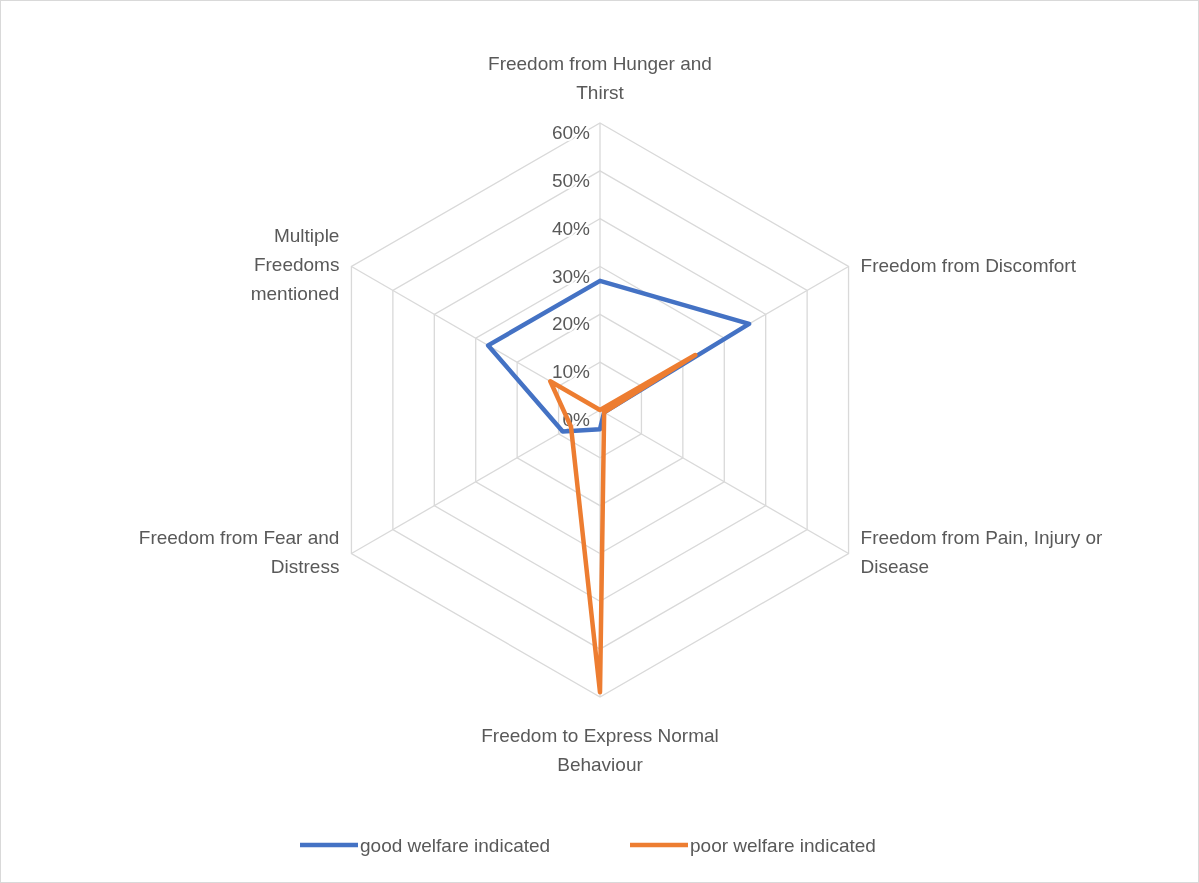  Describe the element at coordinates (571, 324) in the screenshot. I see `y-tick-label: 20%` at that location.